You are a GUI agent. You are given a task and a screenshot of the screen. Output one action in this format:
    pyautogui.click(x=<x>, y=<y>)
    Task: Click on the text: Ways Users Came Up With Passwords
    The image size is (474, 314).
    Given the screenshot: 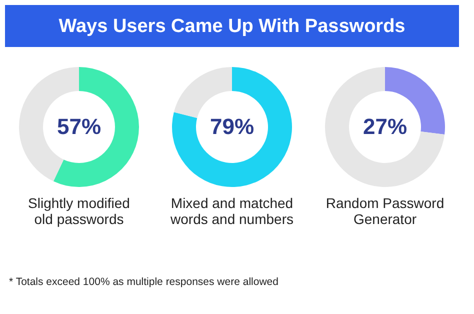 What is the action you would take?
    pyautogui.click(x=232, y=26)
    